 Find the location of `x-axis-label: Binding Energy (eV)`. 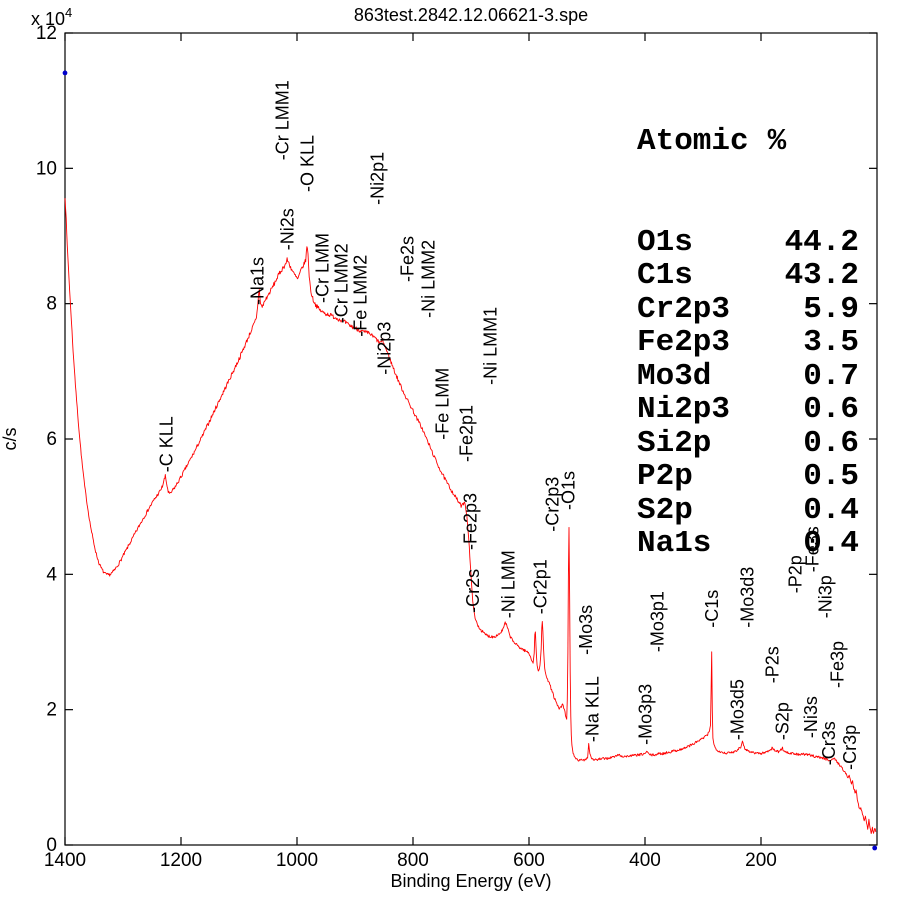

x-axis-label: Binding Energy (eV) is located at coordinates (470, 881).